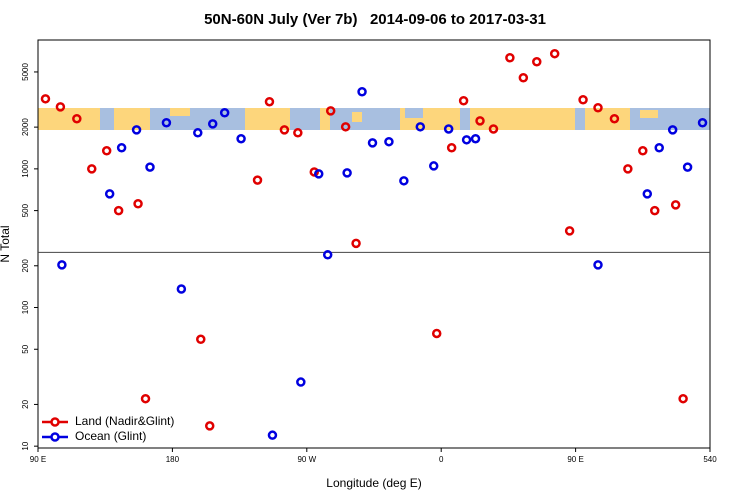  Describe the element at coordinates (25, 348) in the screenshot. I see `y-tick-label: 50` at that location.